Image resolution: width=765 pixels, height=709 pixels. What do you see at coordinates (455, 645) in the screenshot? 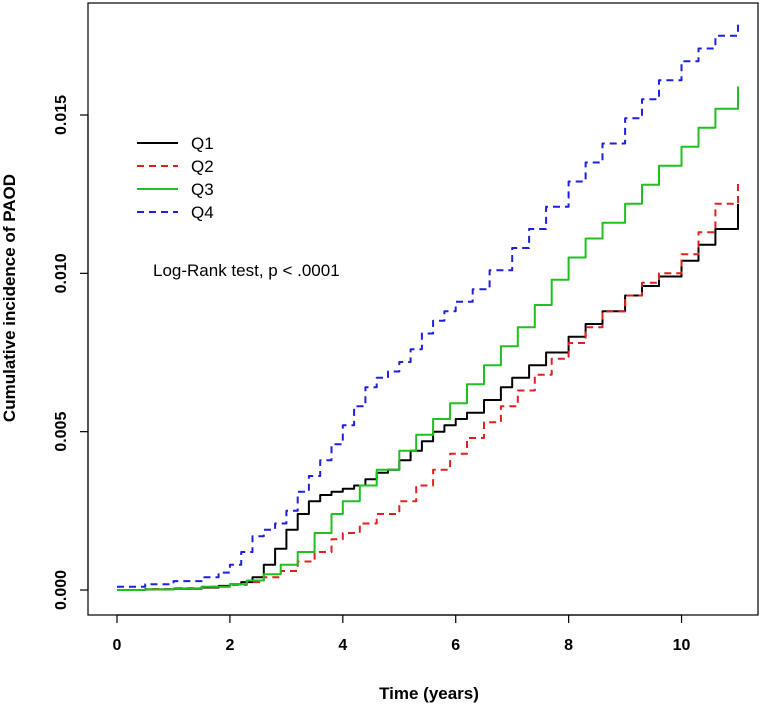
I see `x-tick-label: 6` at bounding box center [455, 645].